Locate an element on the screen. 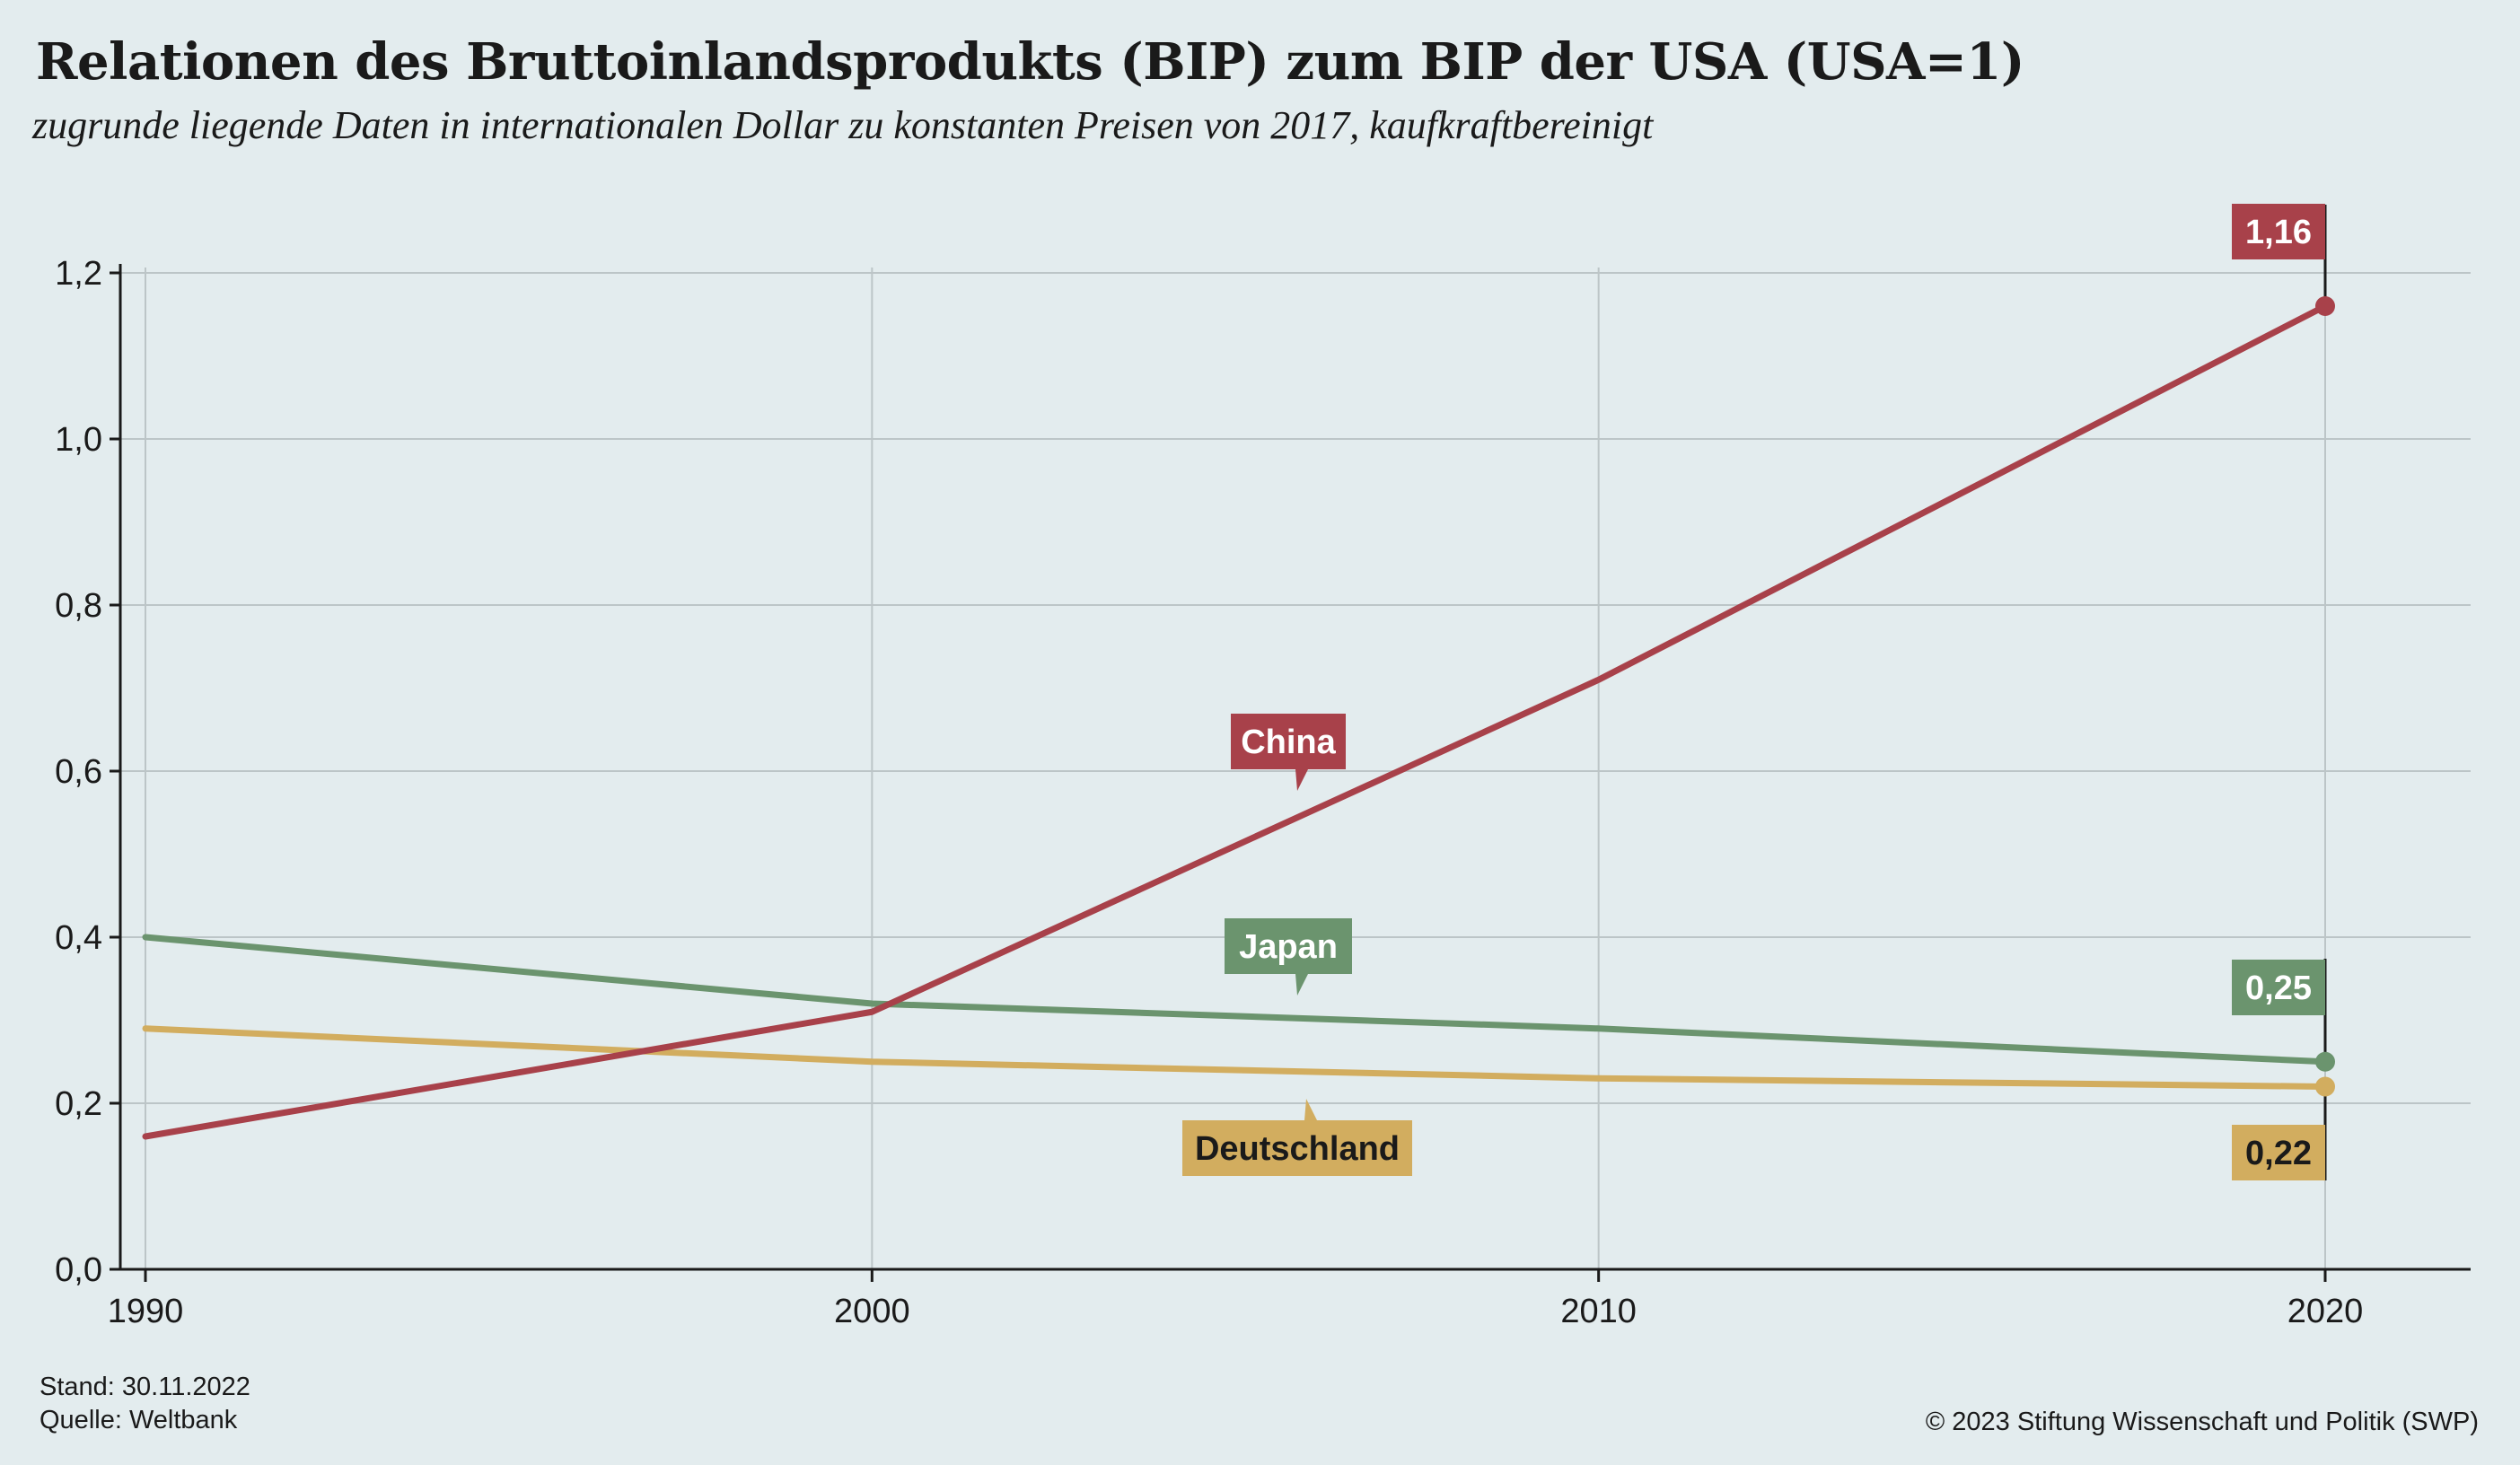  end-value-china-text: 1,16 is located at coordinates (2278, 232).